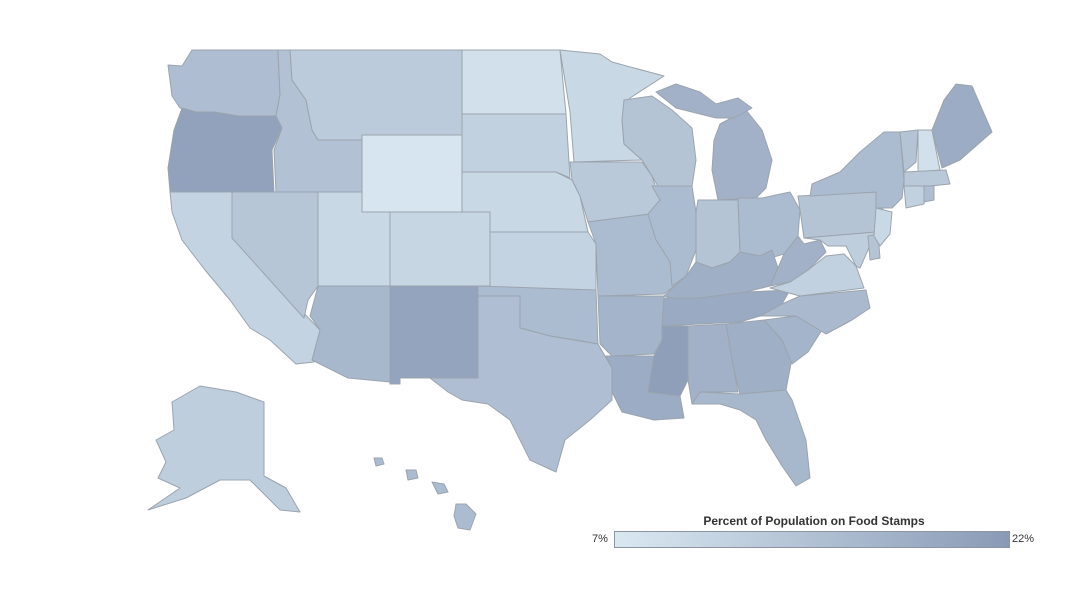  Describe the element at coordinates (376, 95) in the screenshot. I see `state-montana` at that location.